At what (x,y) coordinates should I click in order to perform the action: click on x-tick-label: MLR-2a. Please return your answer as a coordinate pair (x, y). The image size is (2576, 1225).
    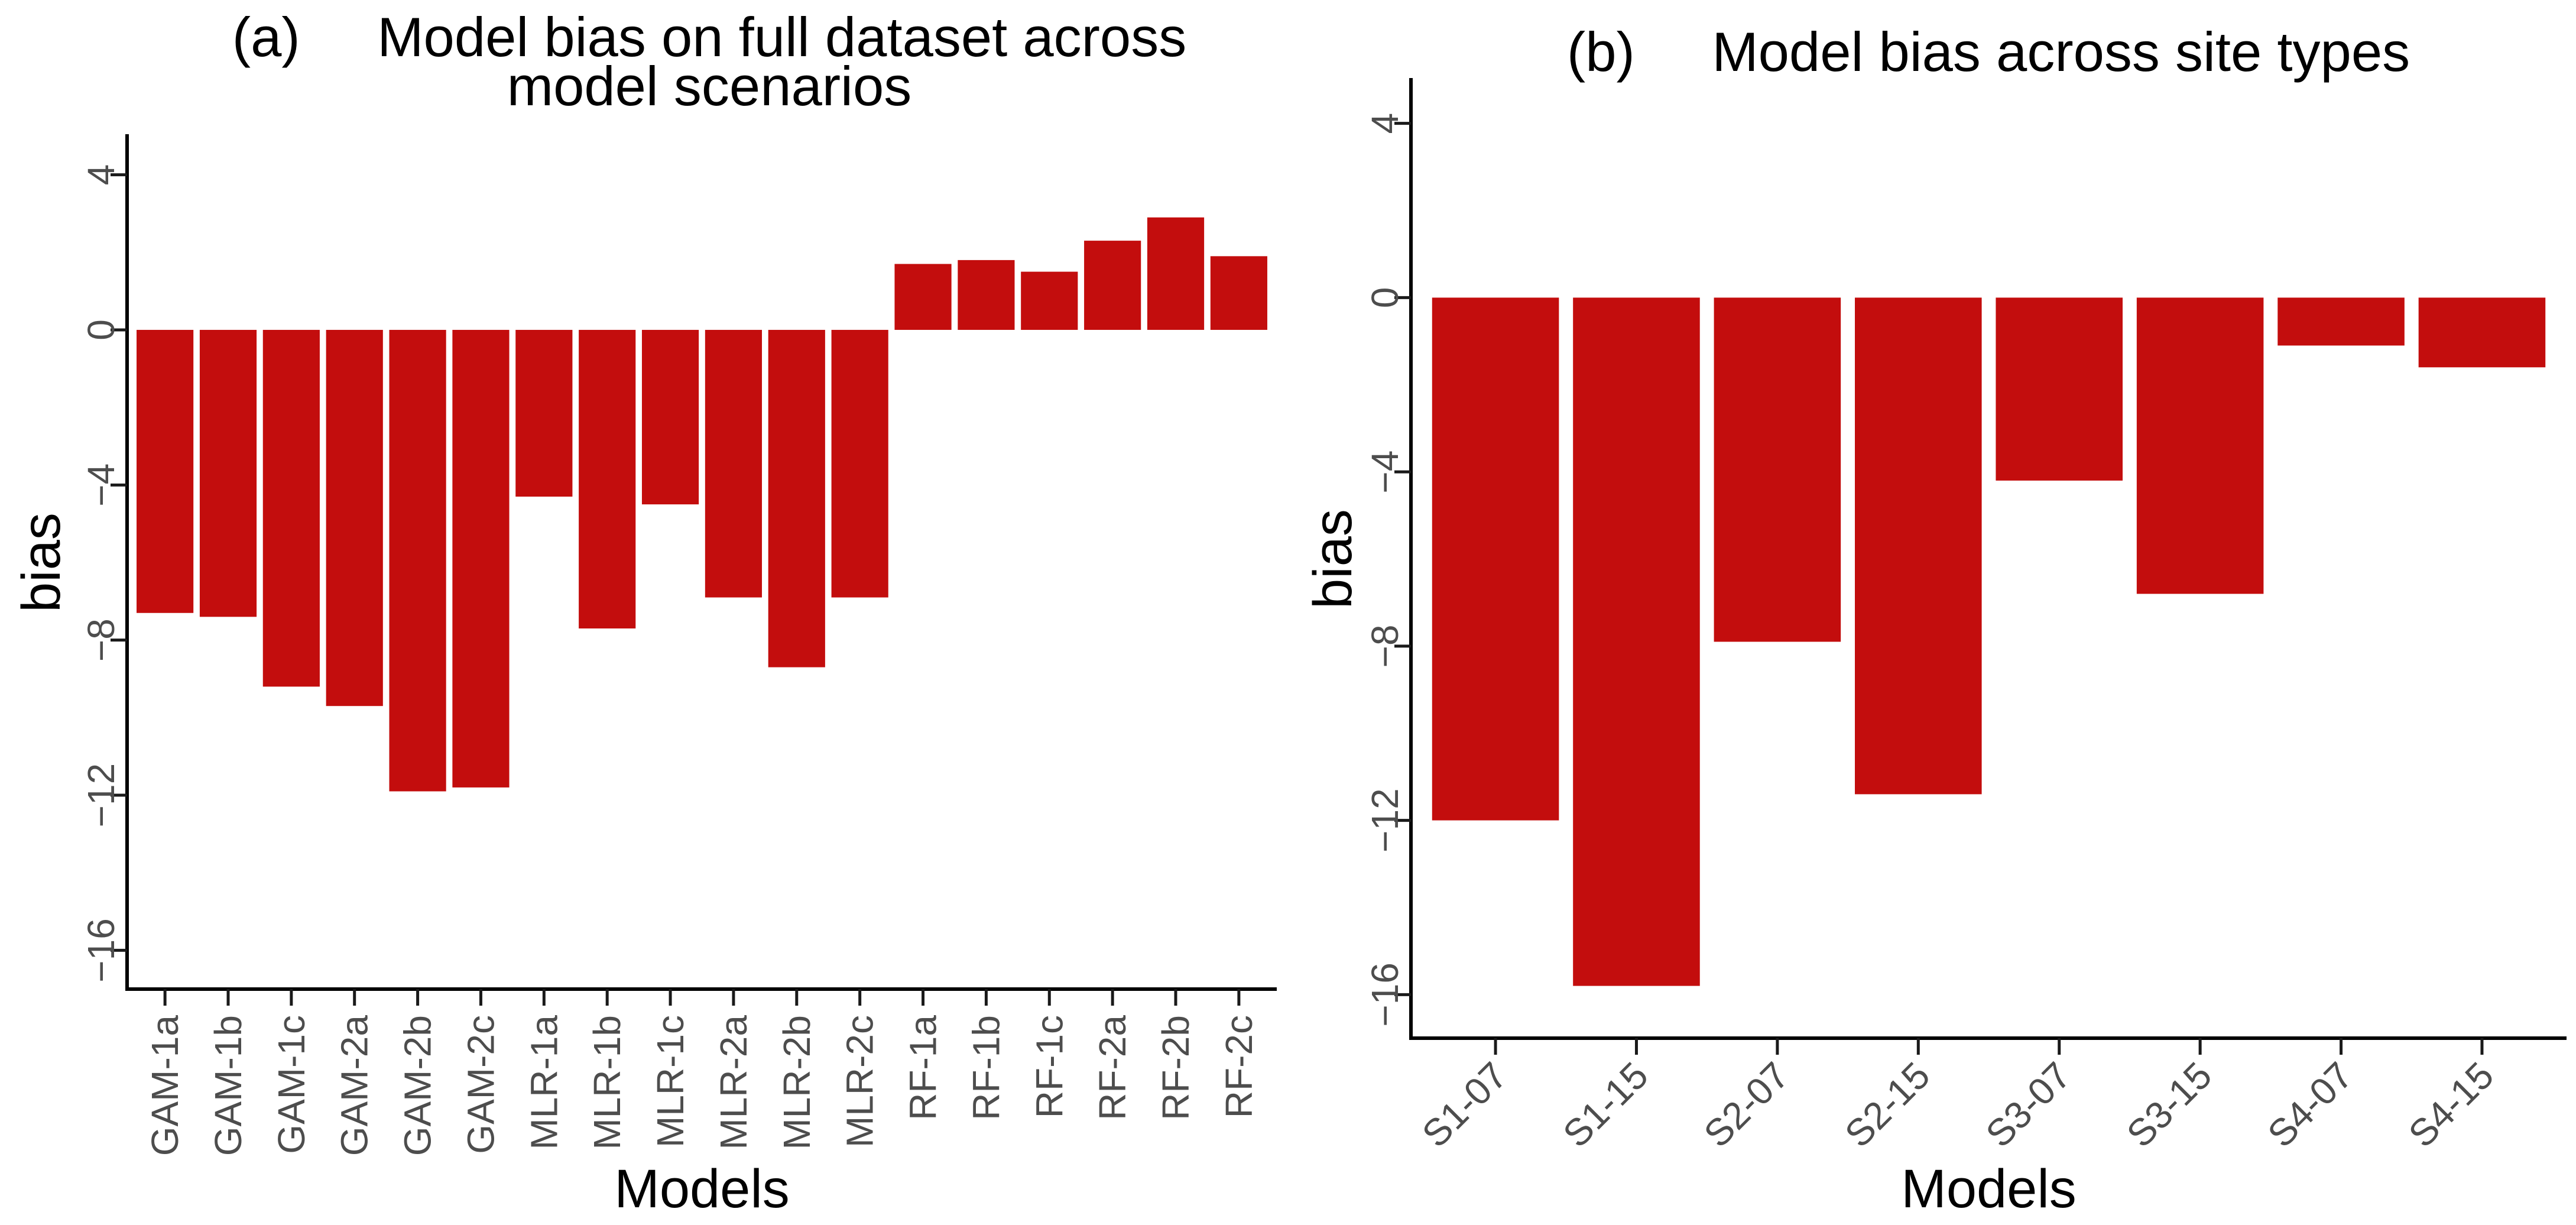
    Looking at the image, I should click on (733, 1083).